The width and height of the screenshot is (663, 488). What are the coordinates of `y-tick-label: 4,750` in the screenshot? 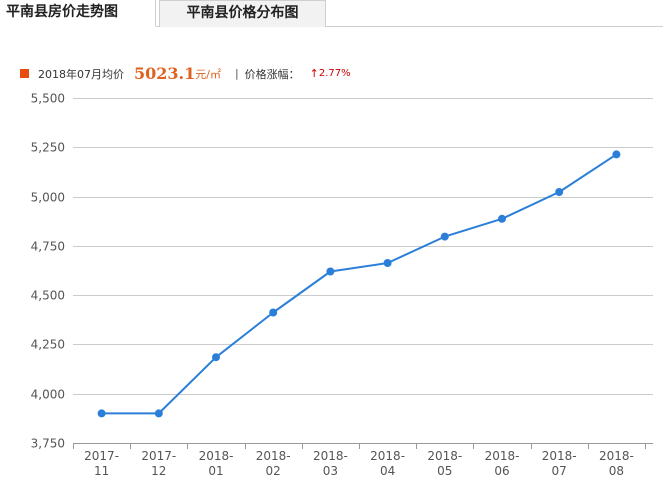 It's located at (48, 247).